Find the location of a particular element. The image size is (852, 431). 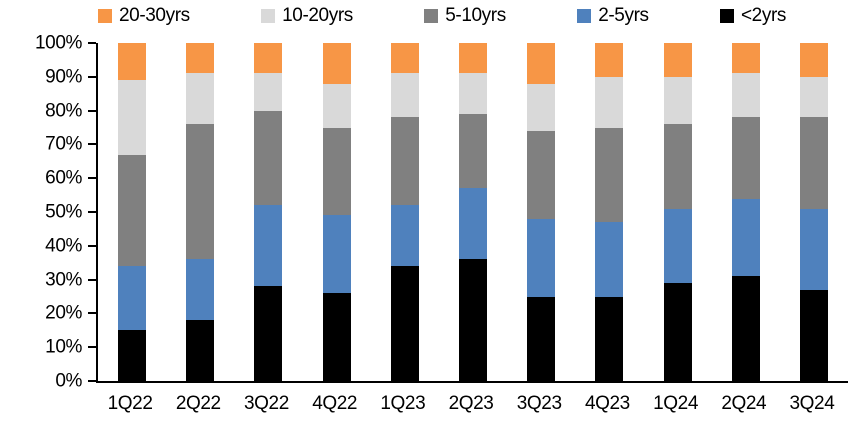

bar-4q23 is located at coordinates (609, 212).